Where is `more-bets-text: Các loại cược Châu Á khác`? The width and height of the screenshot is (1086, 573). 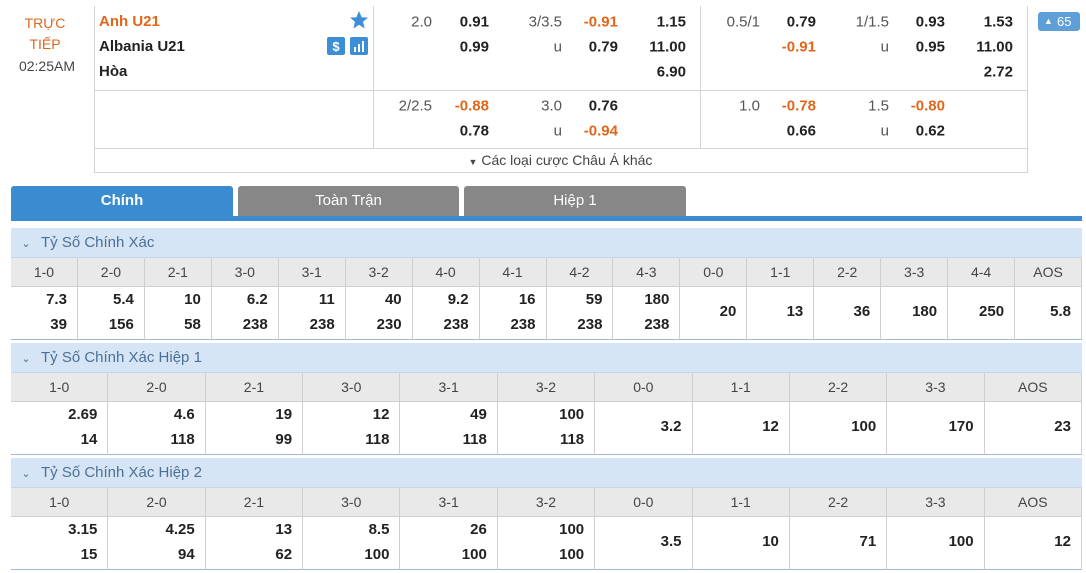
more-bets-text: Các loại cược Châu Á khác is located at coordinates (567, 160).